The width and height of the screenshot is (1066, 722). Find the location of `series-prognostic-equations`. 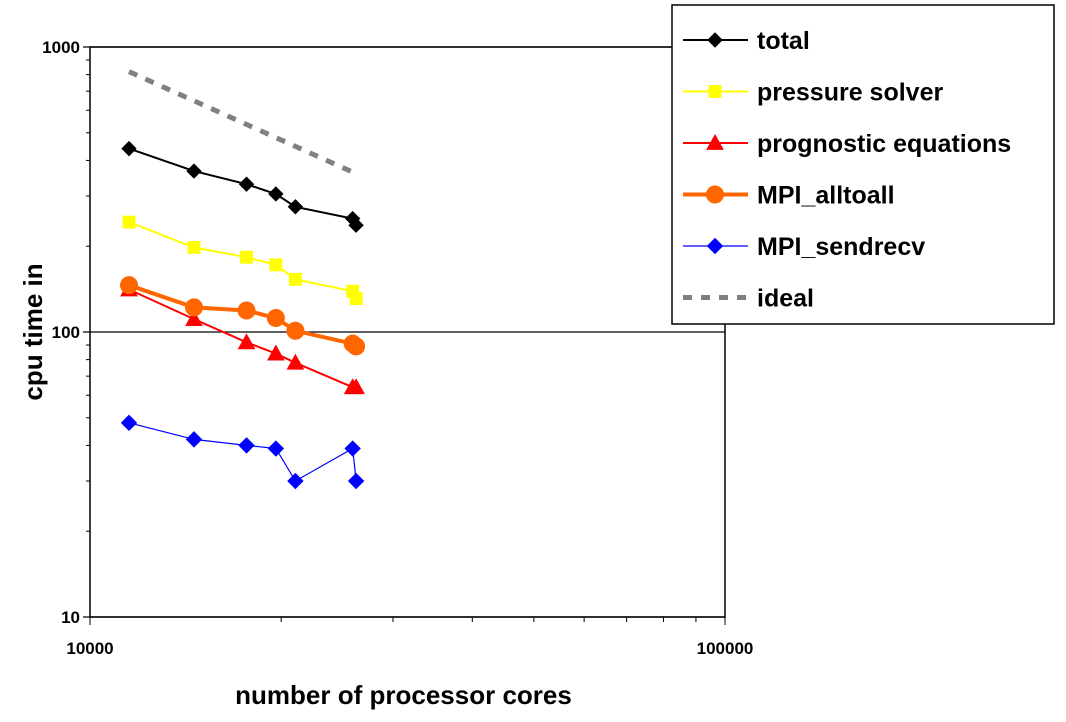

series-prognostic-equations is located at coordinates (242, 337).